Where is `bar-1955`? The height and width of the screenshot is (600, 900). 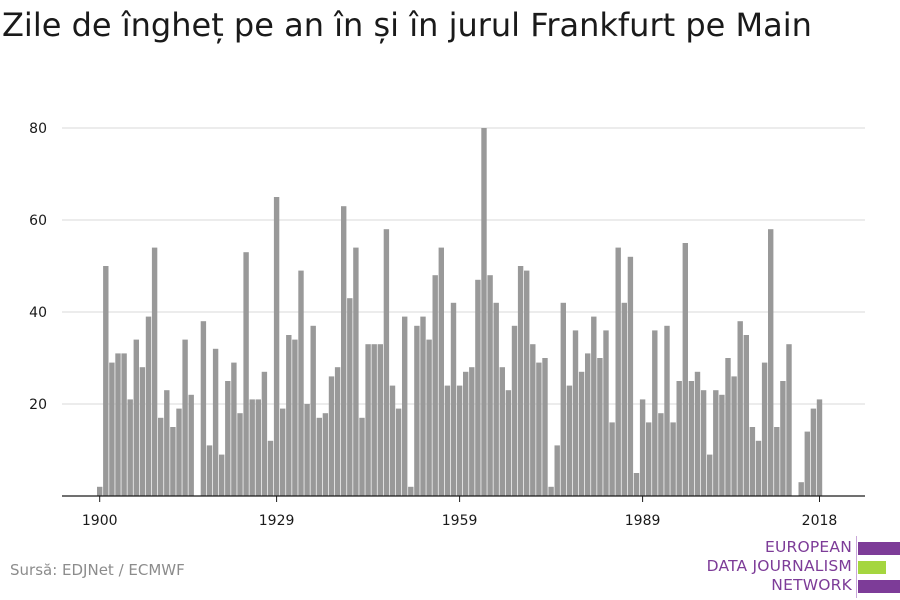
bar-1955 is located at coordinates (435, 385).